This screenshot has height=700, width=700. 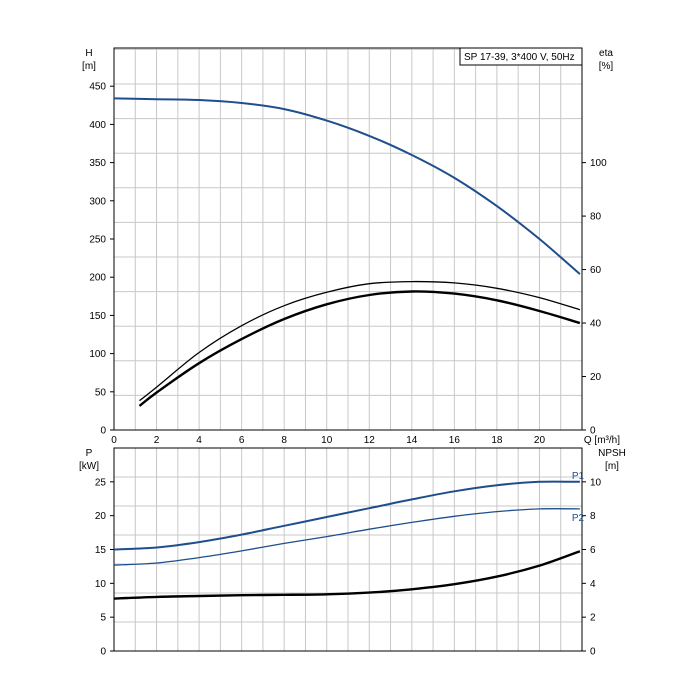 I want to click on bottom-left-axis-unit: [kW], so click(x=89, y=466).